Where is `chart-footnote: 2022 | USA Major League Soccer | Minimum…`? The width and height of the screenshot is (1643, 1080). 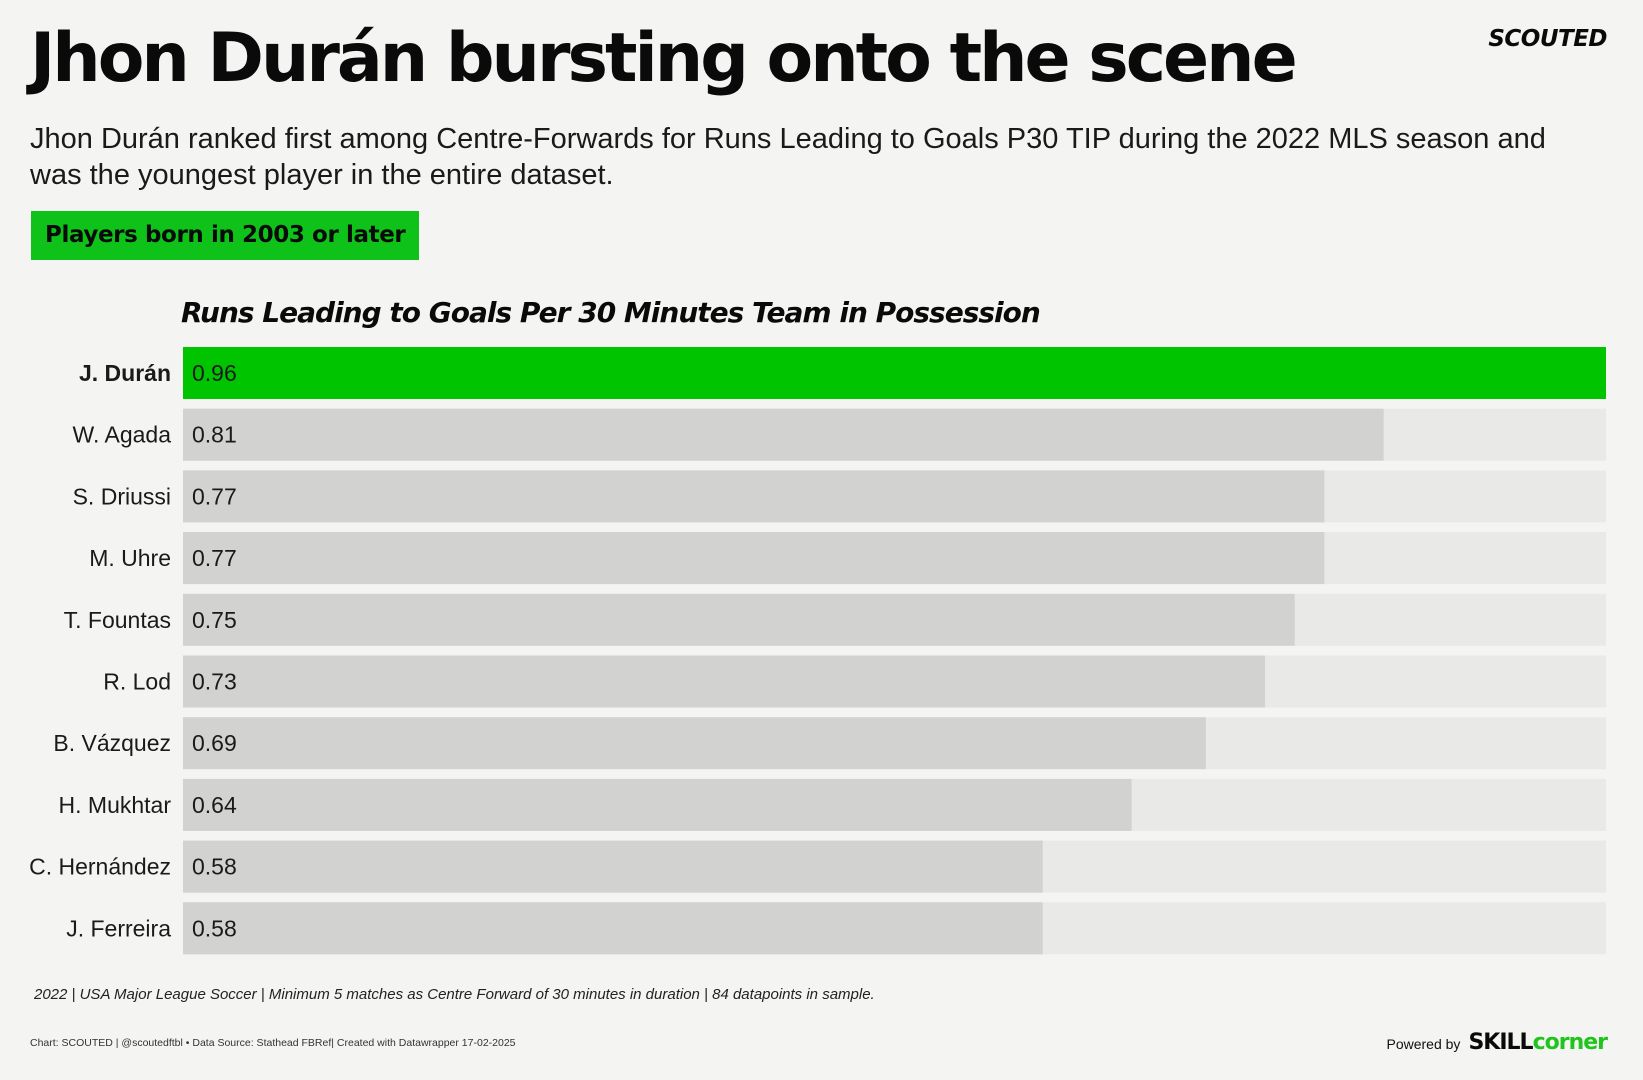 chart-footnote: 2022 | USA Major League Soccer | Minimum… is located at coordinates (454, 994).